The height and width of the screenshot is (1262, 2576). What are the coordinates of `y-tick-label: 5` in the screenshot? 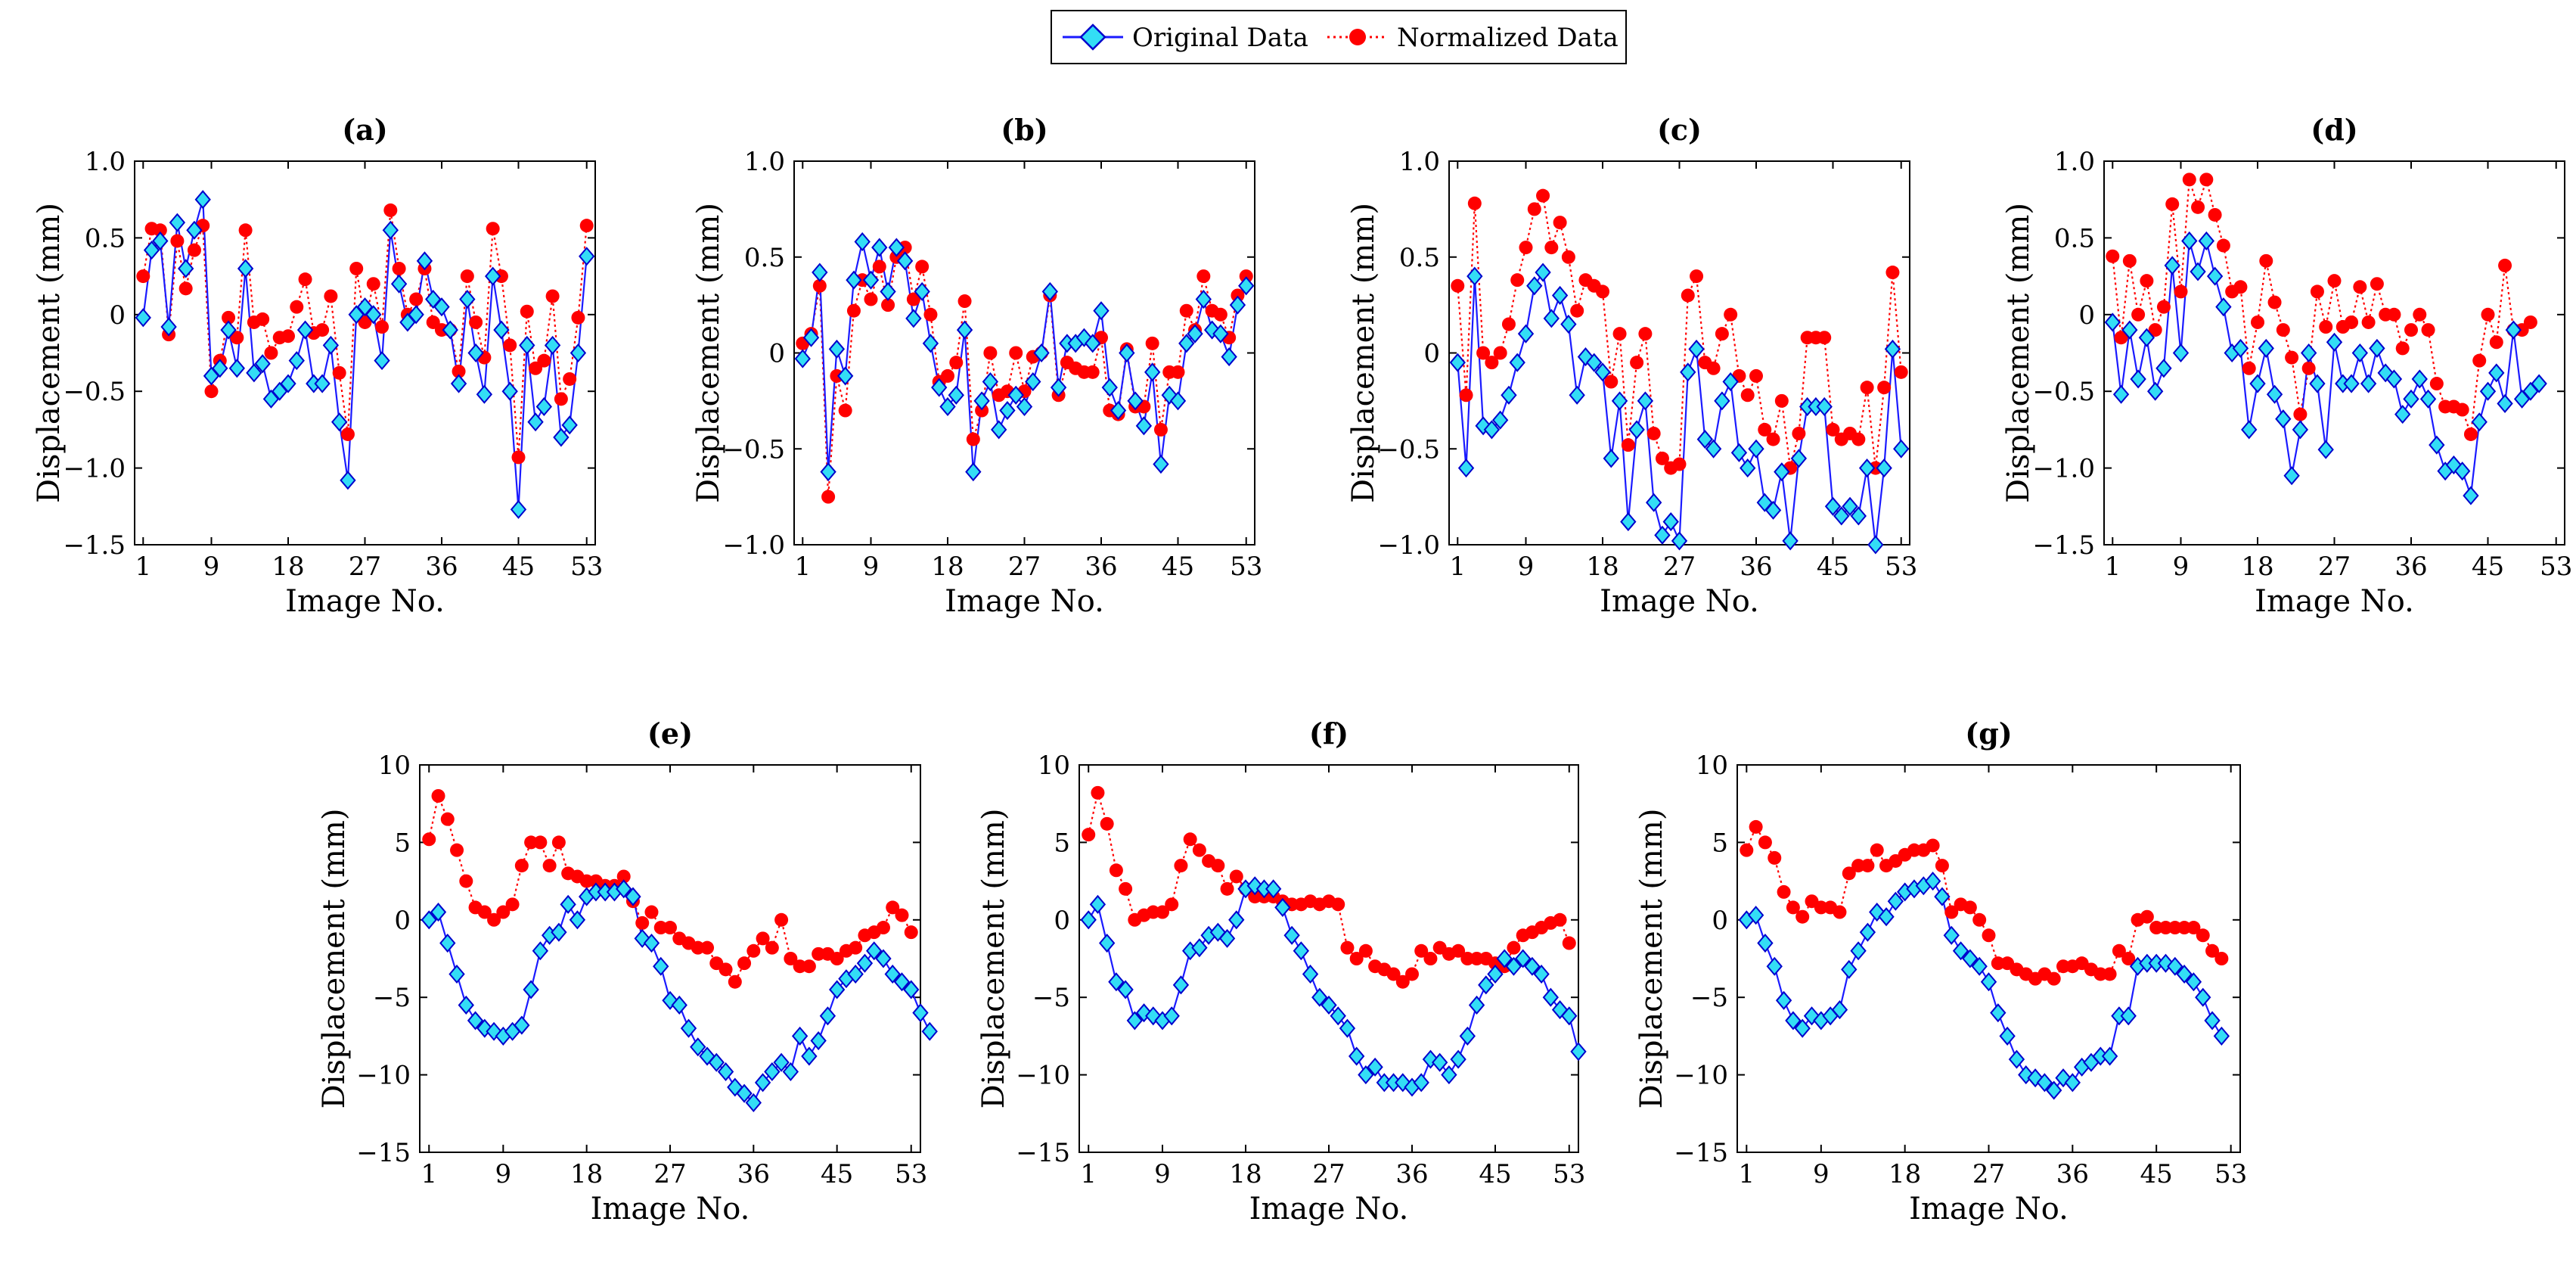 It's located at (1720, 843).